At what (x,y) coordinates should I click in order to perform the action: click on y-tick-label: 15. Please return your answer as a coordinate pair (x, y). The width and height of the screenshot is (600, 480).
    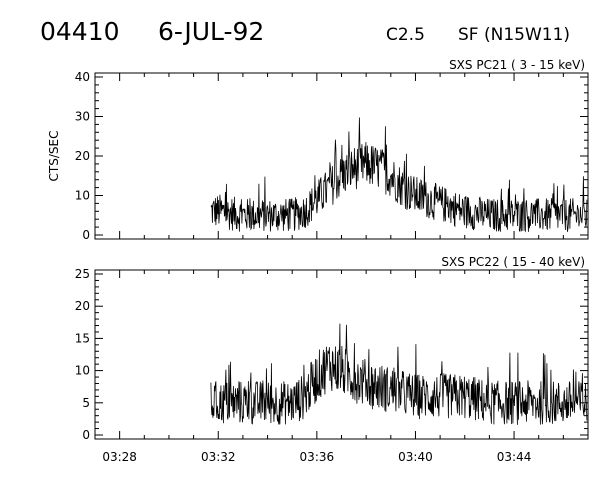
    Looking at the image, I should click on (82, 338).